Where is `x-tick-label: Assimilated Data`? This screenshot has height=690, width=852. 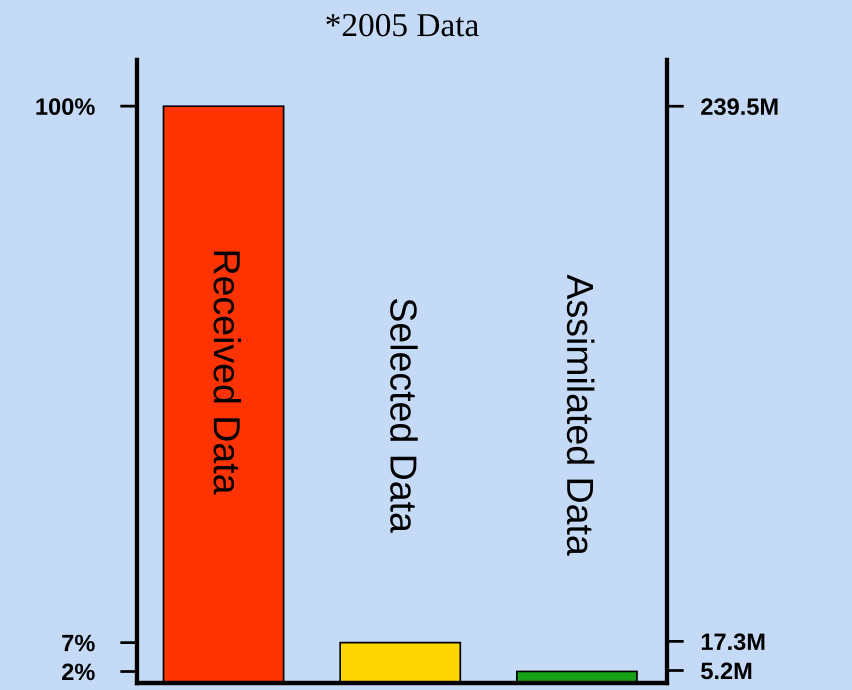
x-tick-label: Assimilated Data is located at coordinates (580, 415).